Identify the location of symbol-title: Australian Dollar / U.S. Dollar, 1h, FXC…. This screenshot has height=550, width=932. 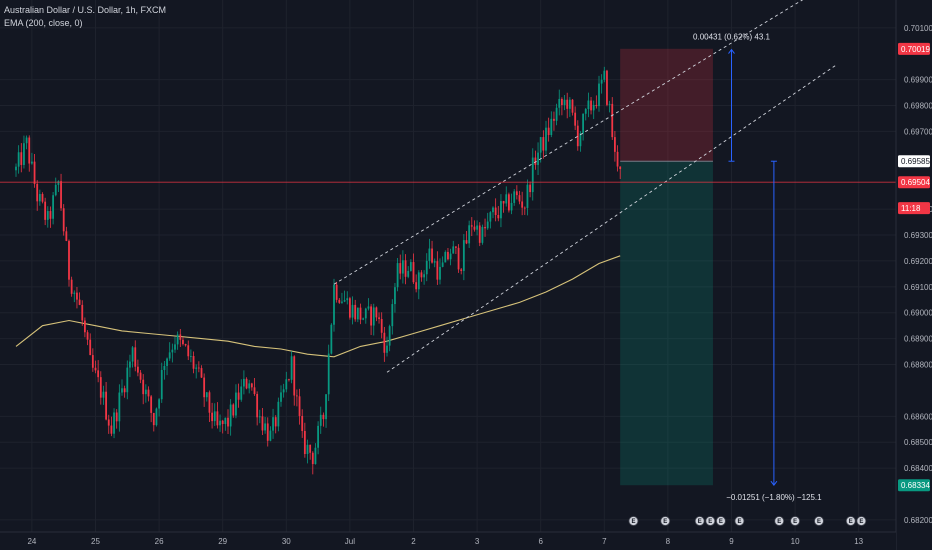
(85, 10).